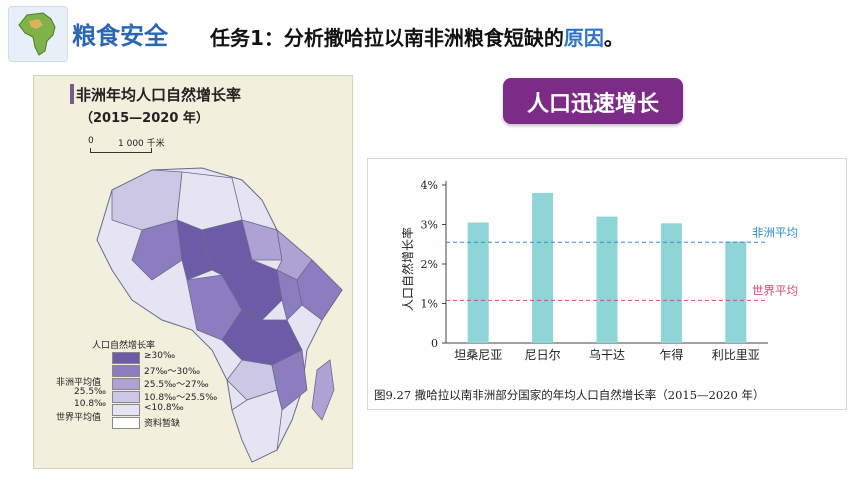 Image resolution: width=860 pixels, height=484 pixels. Describe the element at coordinates (583, 38) in the screenshot. I see `task-title-highlight: 原因` at that location.